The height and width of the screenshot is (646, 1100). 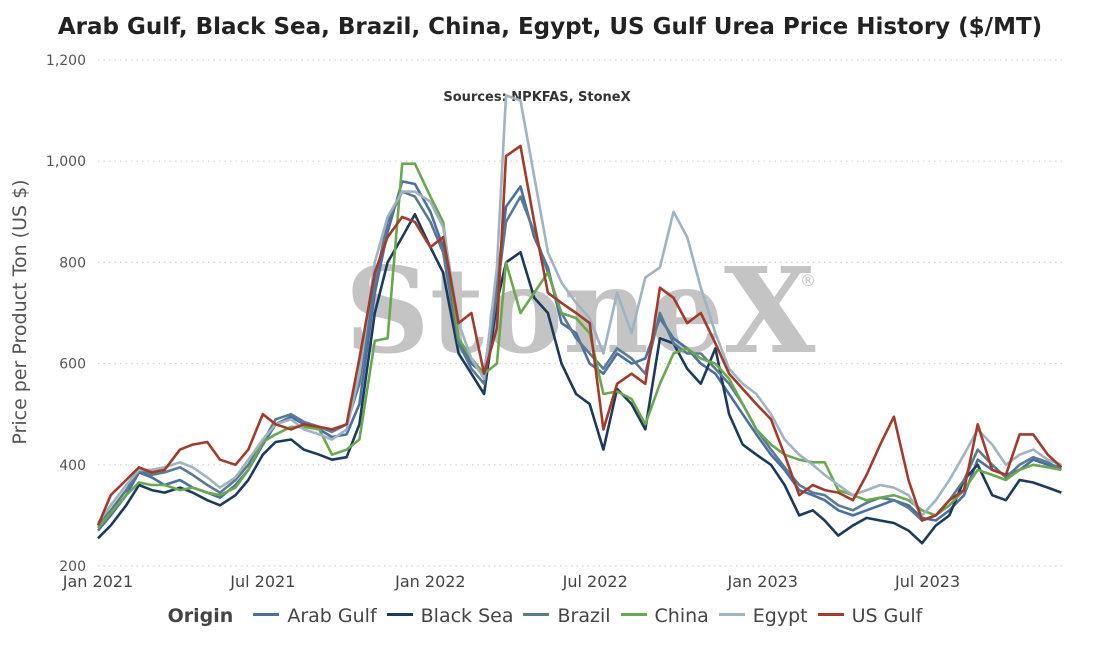 I want to click on legend-label: Brazil, so click(x=584, y=616).